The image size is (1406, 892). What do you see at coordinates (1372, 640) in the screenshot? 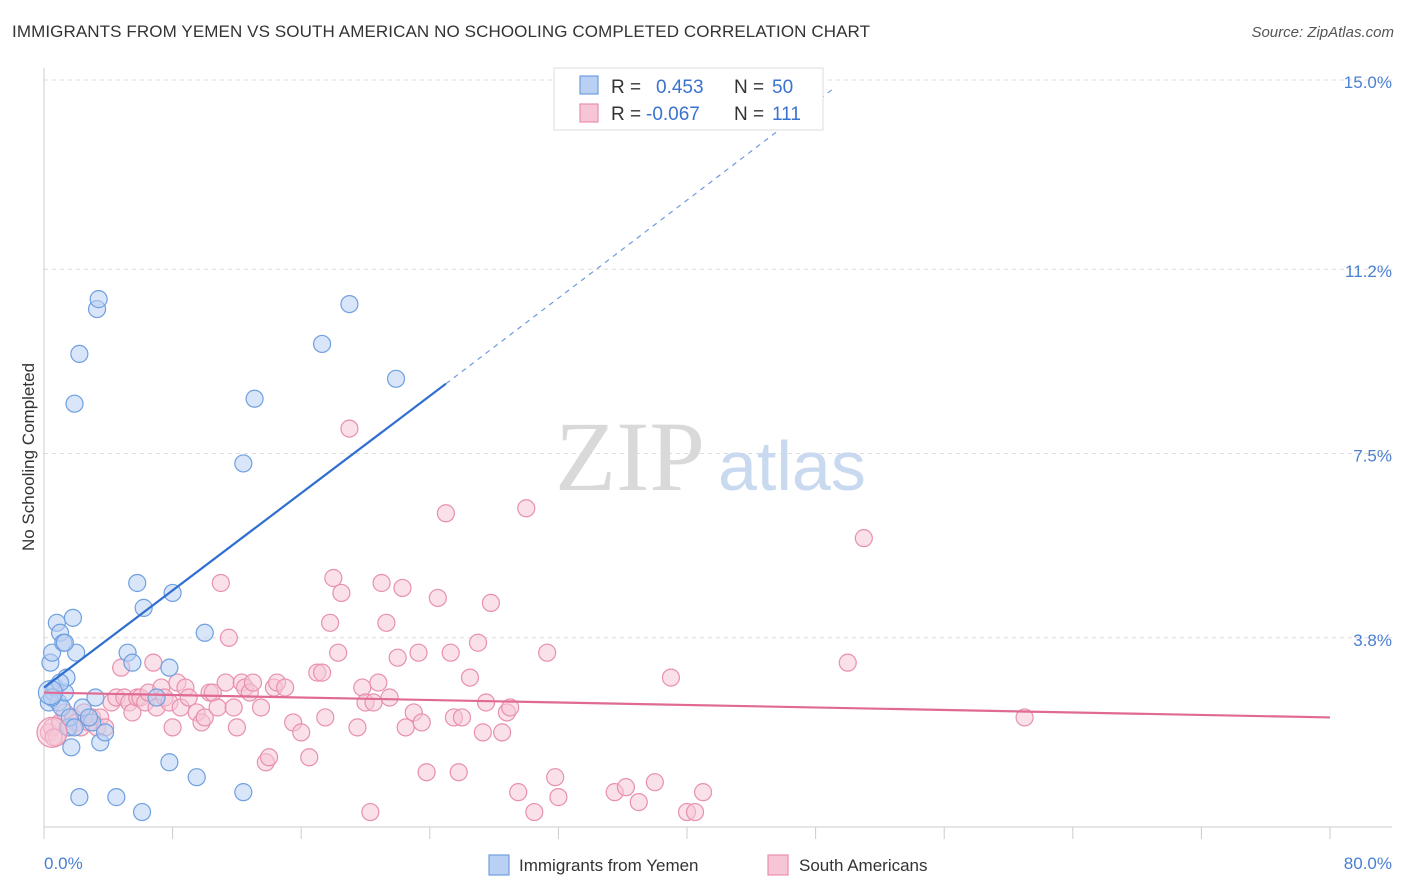
I see `y-tick-label: 3.8%` at bounding box center [1372, 640].